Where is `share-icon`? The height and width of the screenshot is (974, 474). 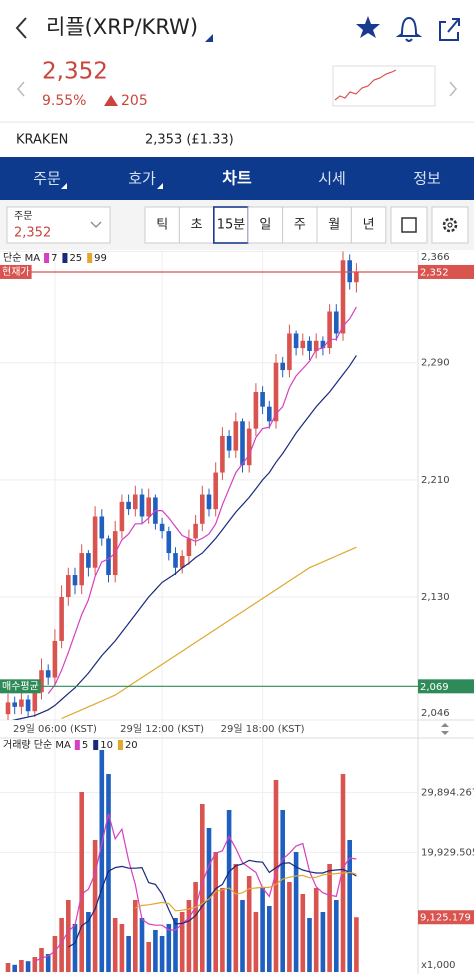
share-icon is located at coordinates (449, 29).